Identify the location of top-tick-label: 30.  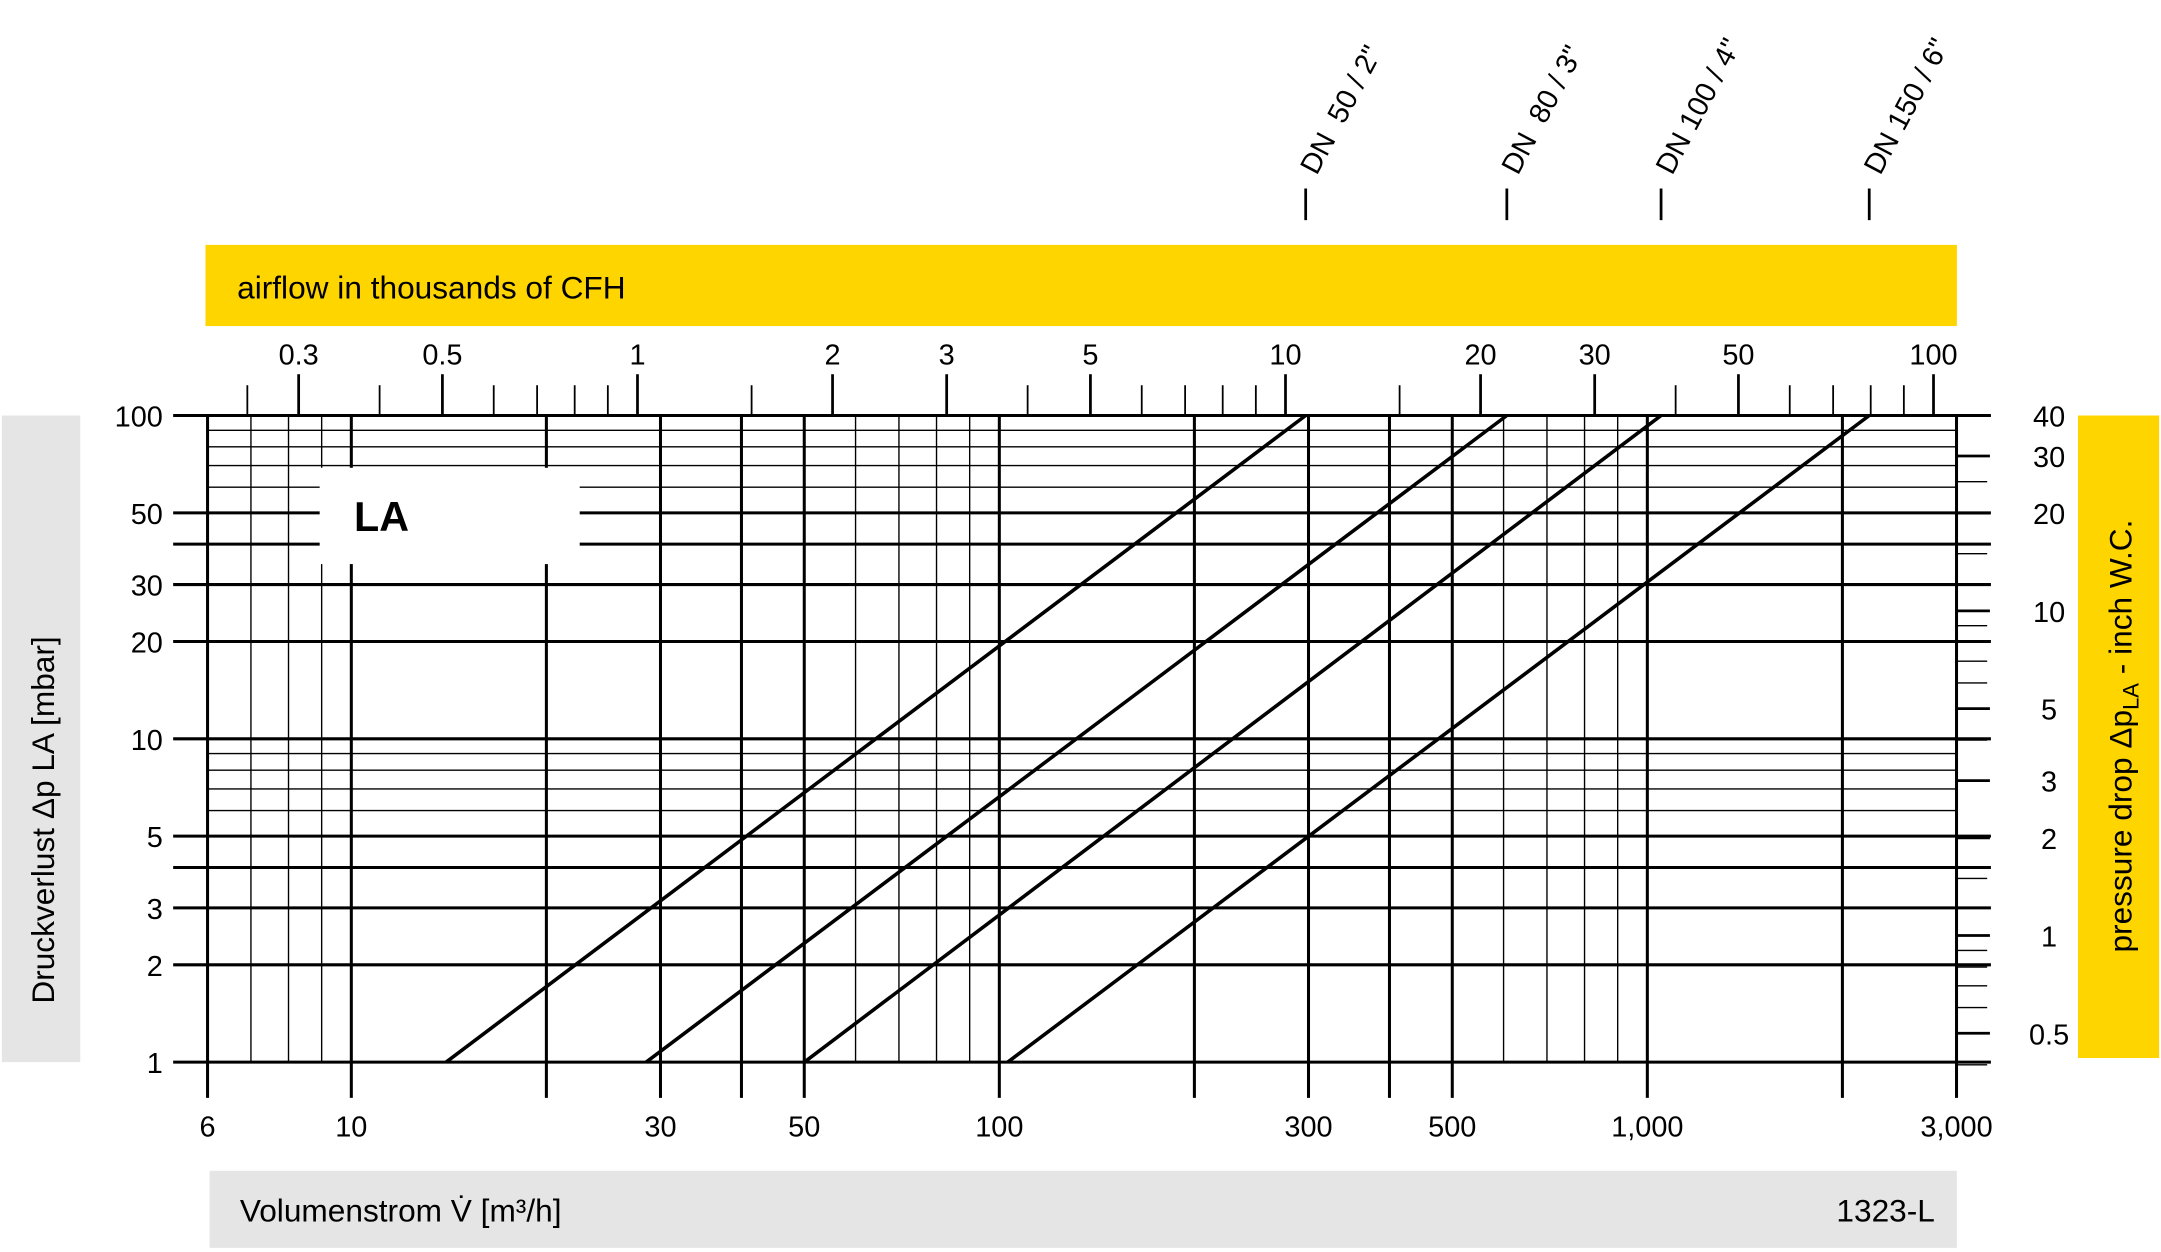
(1595, 356).